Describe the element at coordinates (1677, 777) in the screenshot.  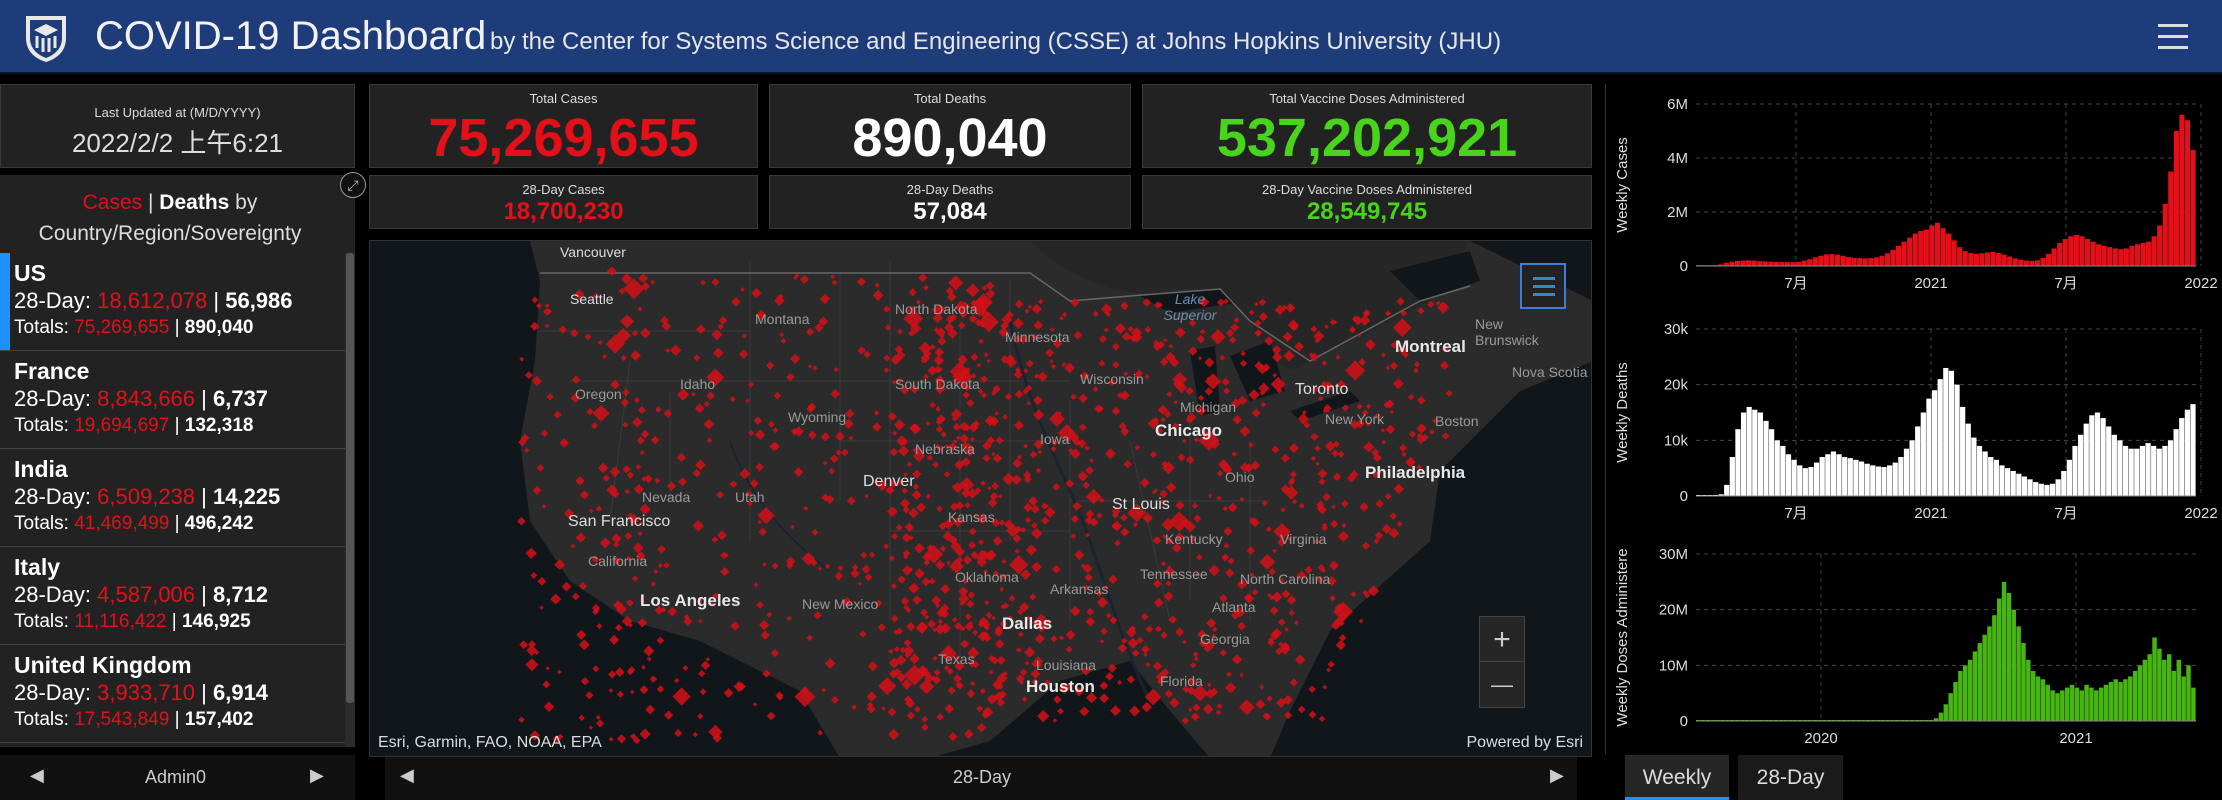
I see `tab-weekly: Weekly` at that location.